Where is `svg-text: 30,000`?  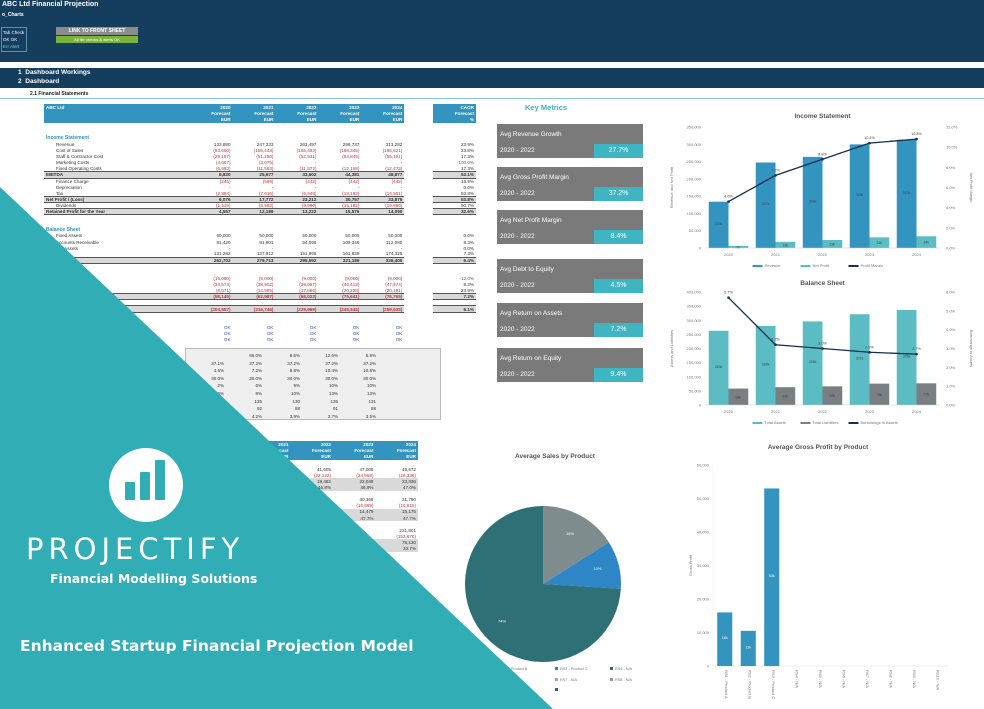
svg-text: 30,000 is located at coordinates (703, 565).